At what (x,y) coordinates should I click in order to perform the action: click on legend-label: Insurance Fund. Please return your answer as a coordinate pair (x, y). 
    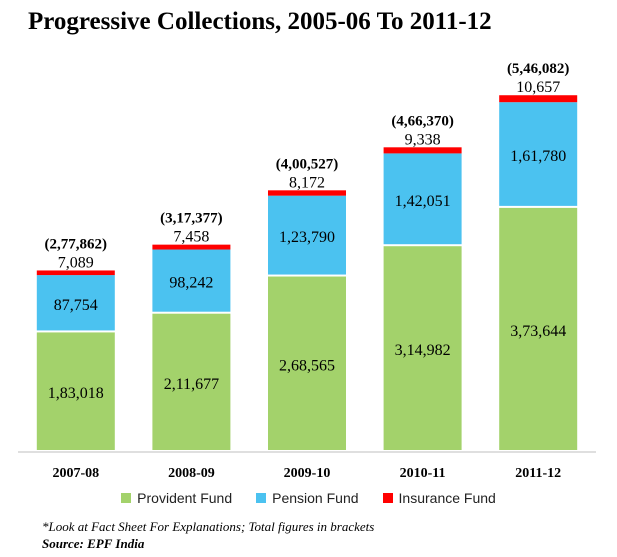
    Looking at the image, I should click on (447, 498).